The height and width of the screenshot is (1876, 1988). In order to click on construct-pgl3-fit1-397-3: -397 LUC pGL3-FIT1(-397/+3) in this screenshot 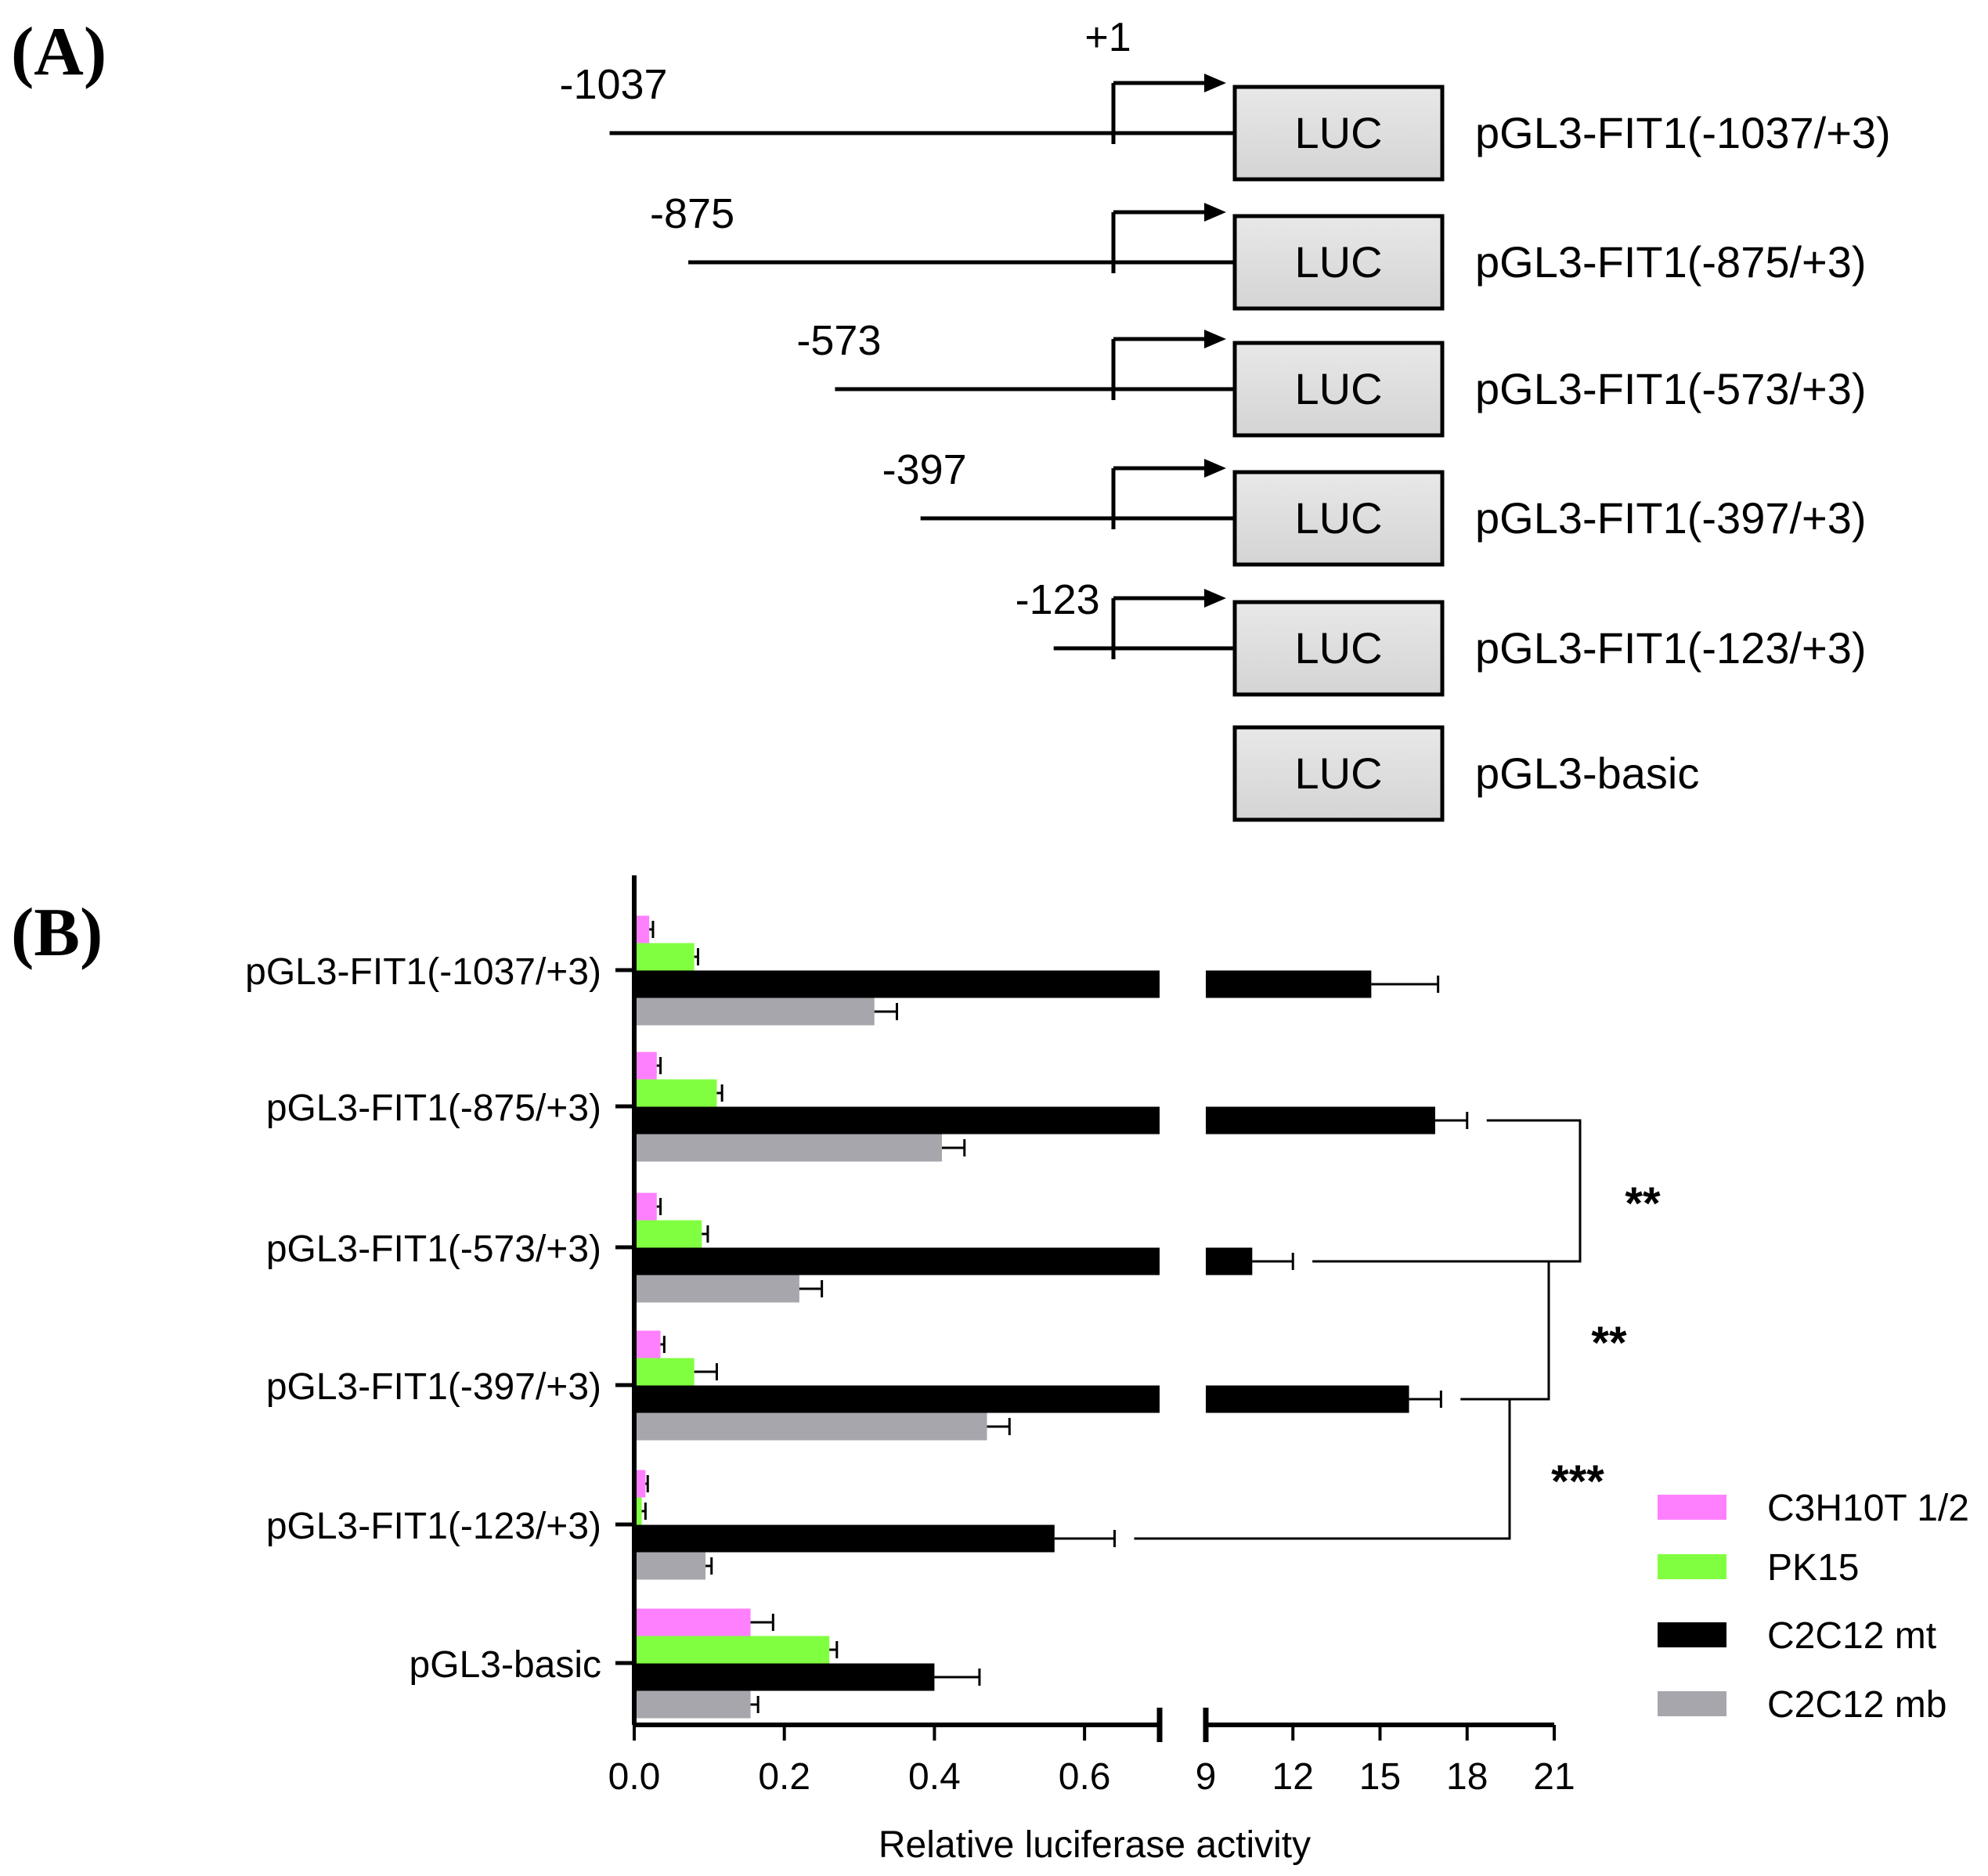, I will do `click(1374, 507)`.